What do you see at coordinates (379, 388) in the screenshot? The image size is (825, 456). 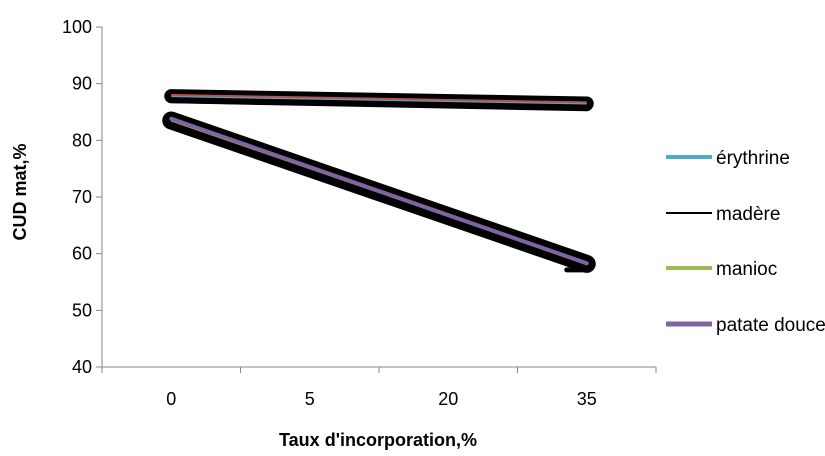 I see `x-axis: 0 5 20 35` at bounding box center [379, 388].